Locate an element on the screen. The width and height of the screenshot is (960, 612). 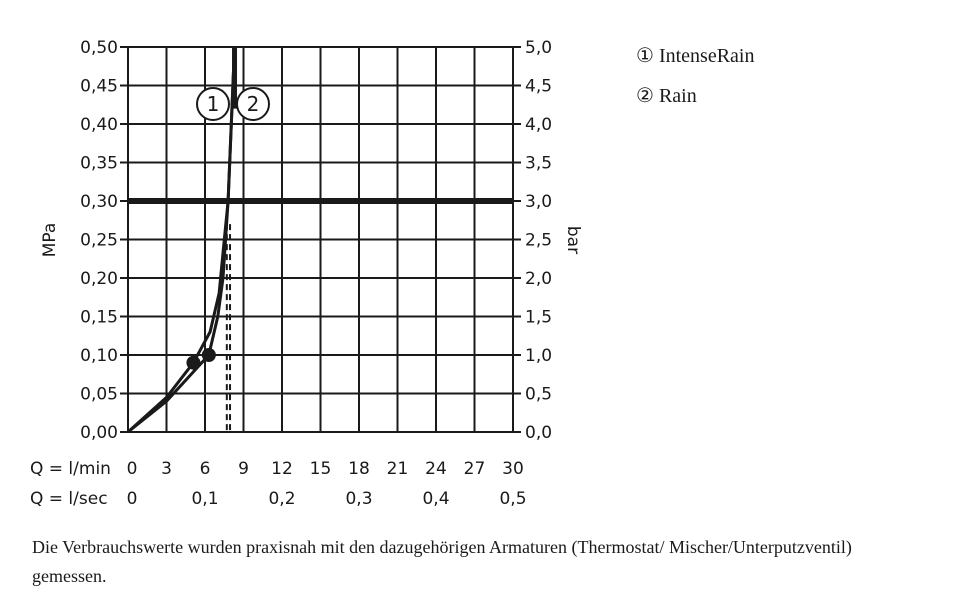
x-tick-lmin: 3 is located at coordinates (166, 469).